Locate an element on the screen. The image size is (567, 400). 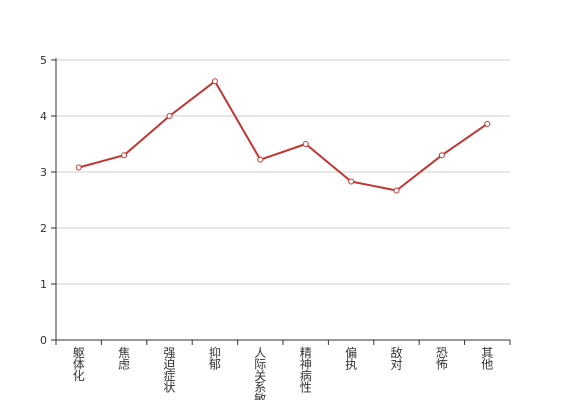
x-tick-label: 偏执 is located at coordinates (351, 358).